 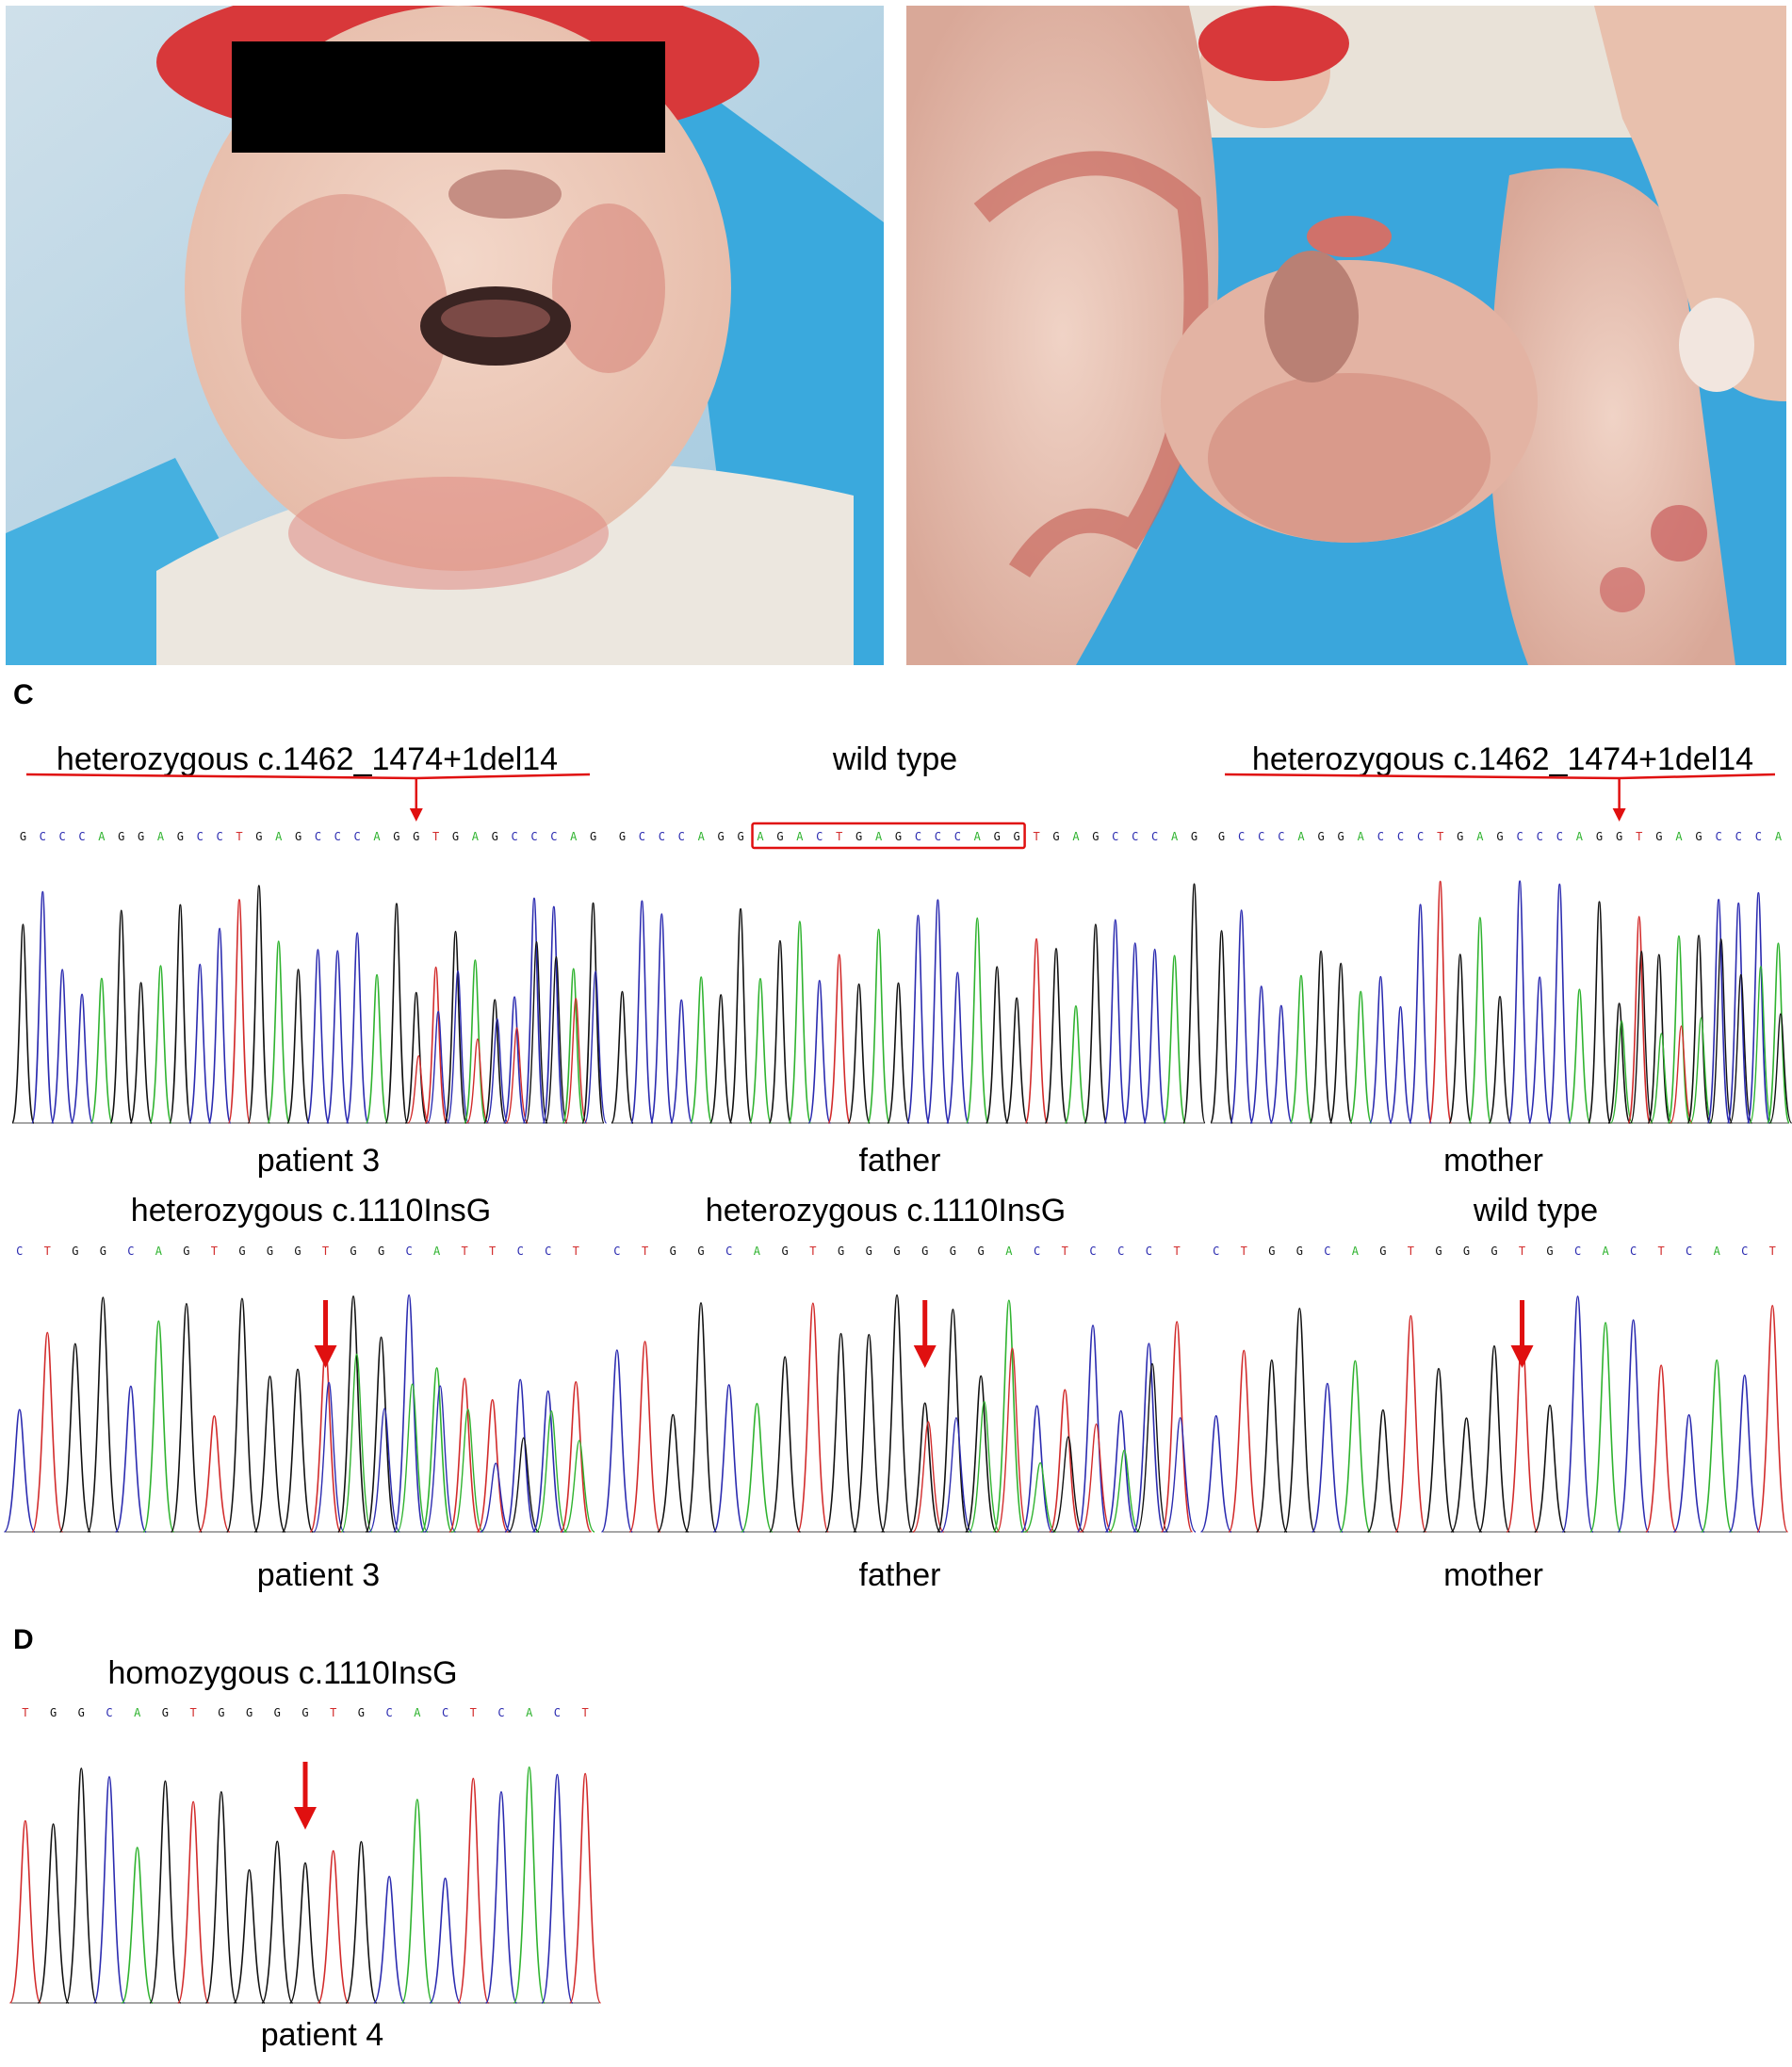 I want to click on trace-caption-c-bottom-2: father, so click(x=899, y=1575).